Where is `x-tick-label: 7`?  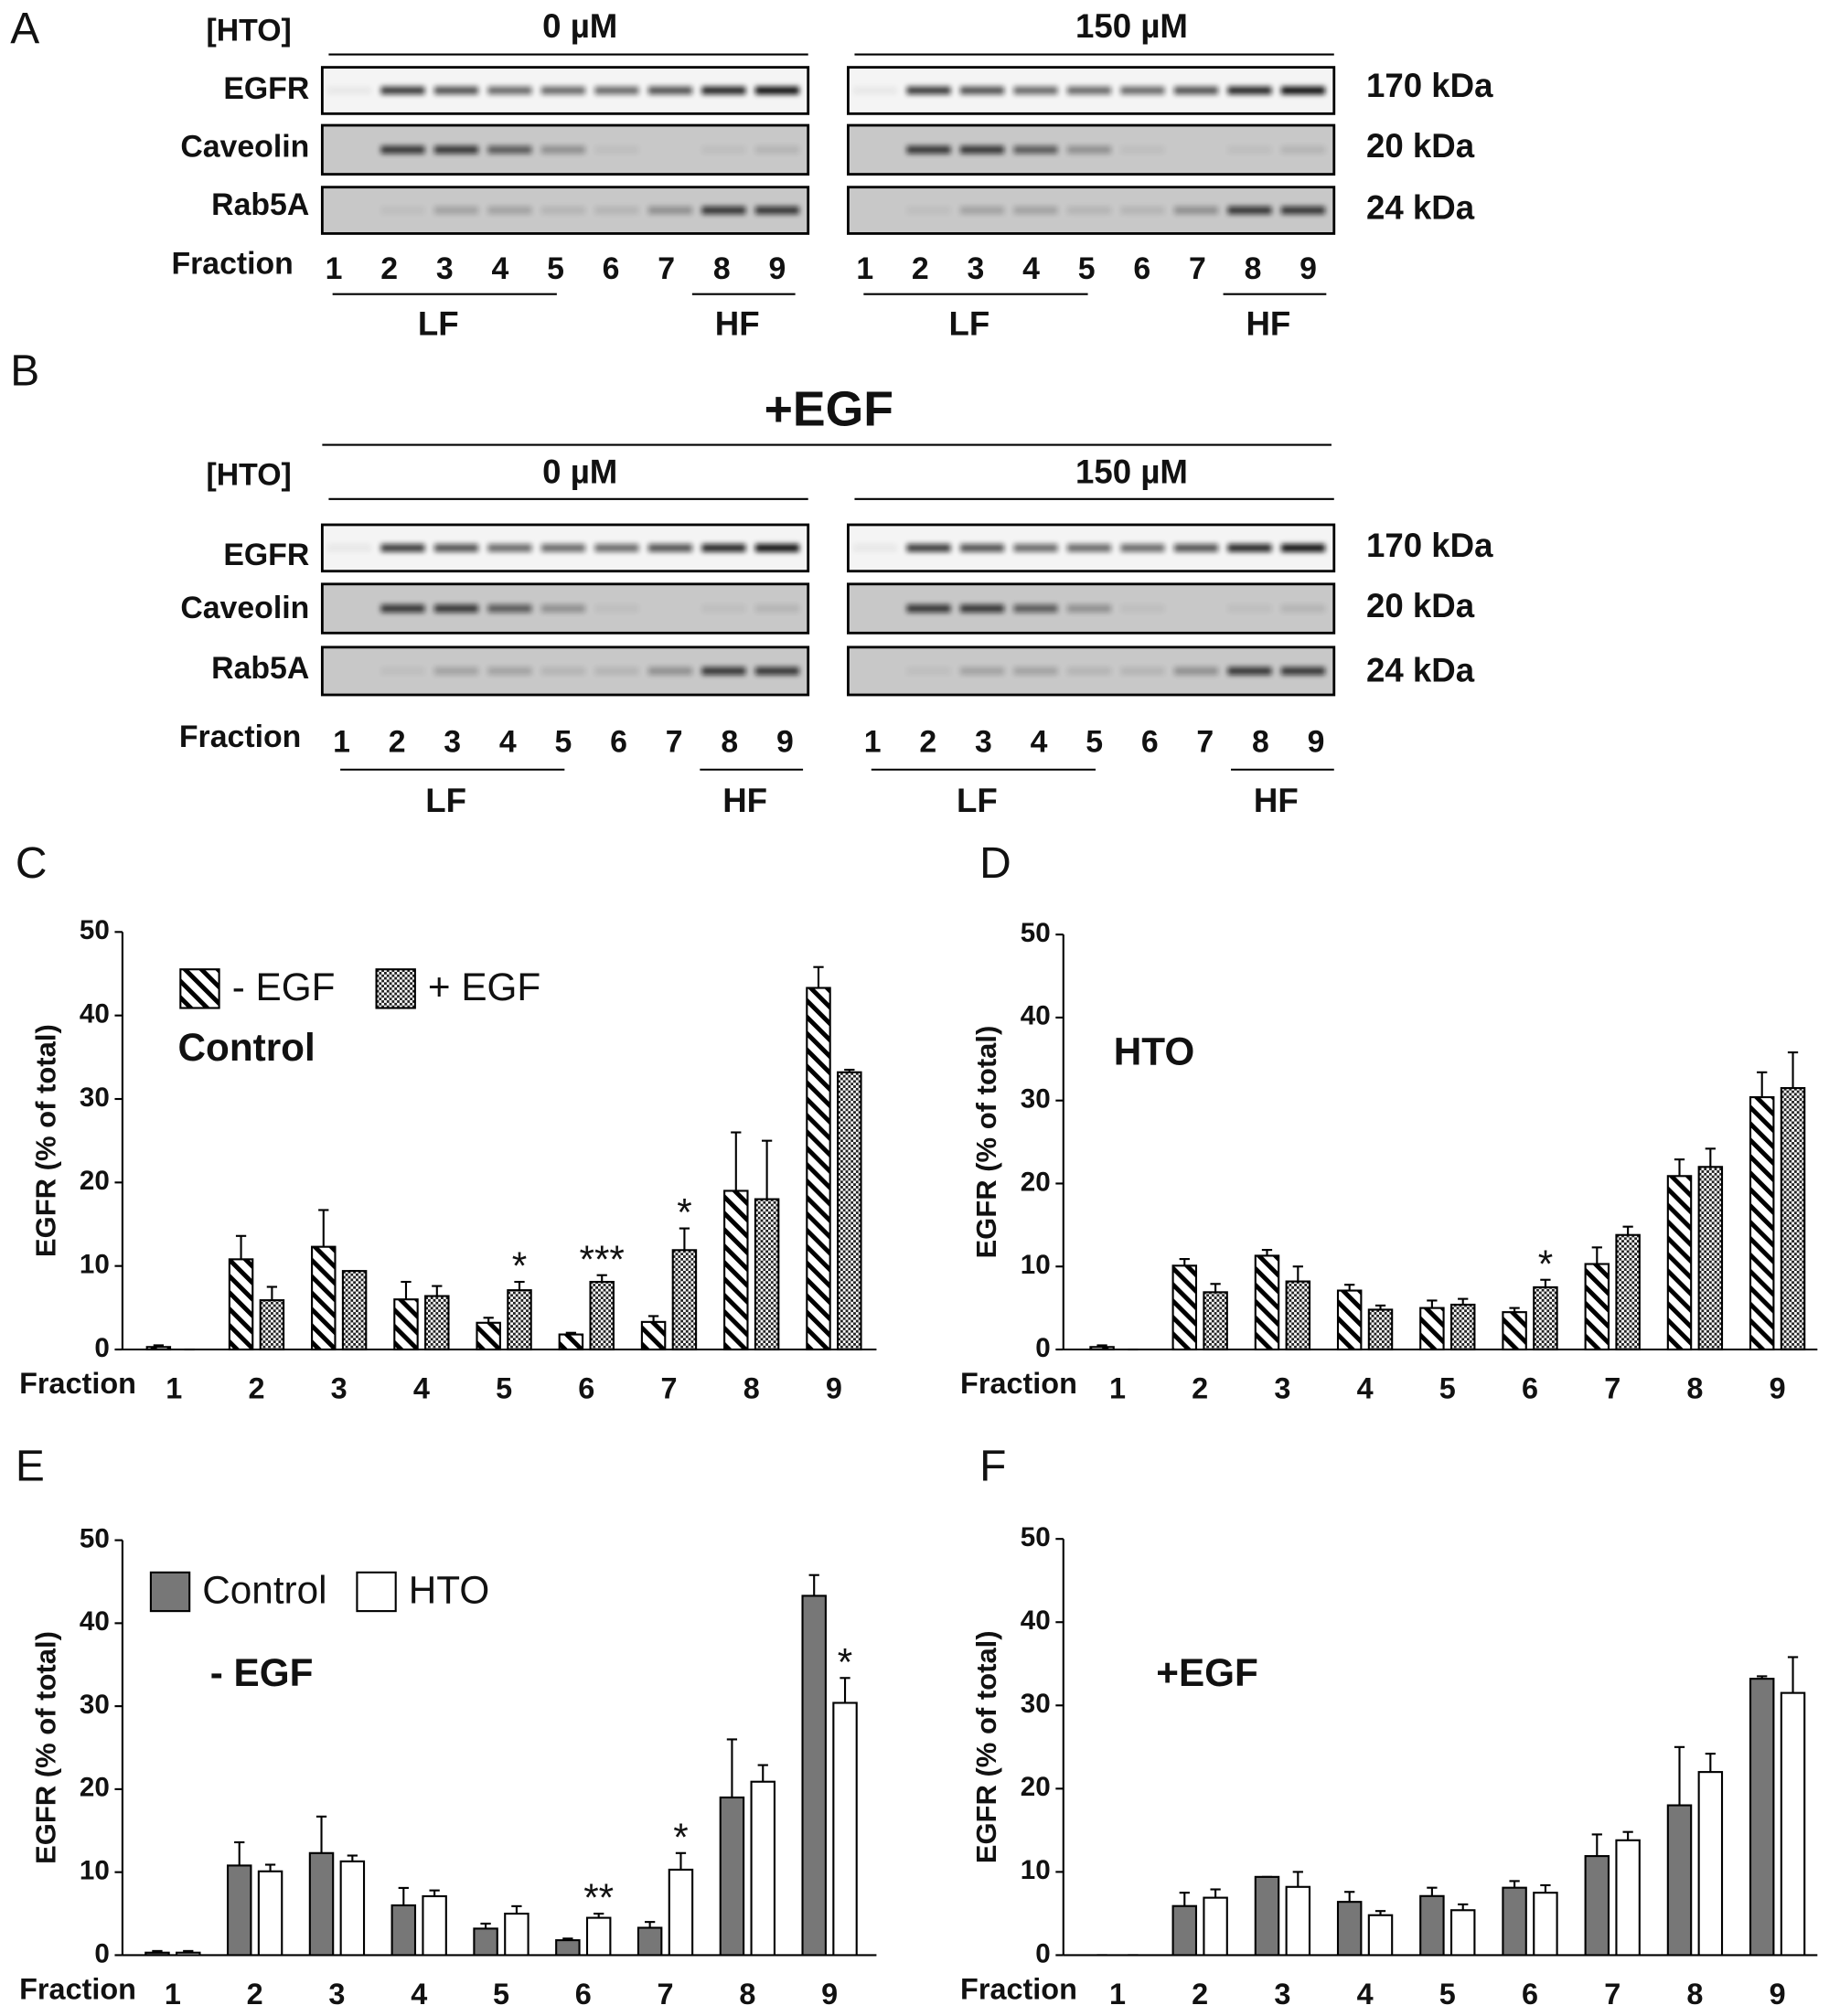
x-tick-label: 7 is located at coordinates (1612, 1994).